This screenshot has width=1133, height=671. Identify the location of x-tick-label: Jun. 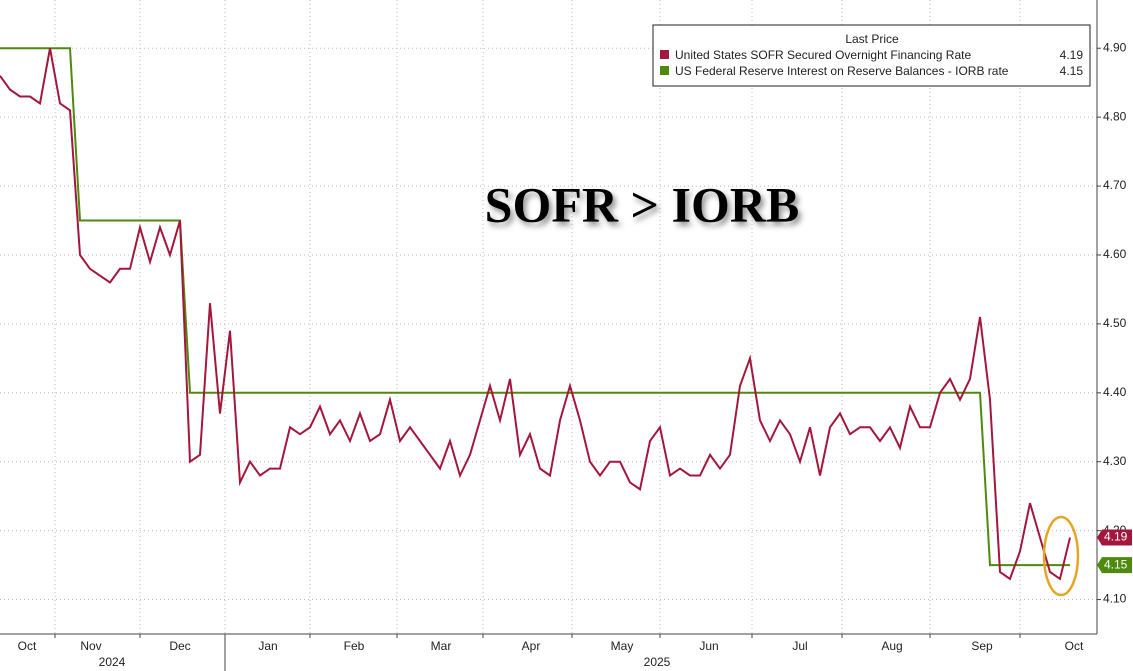
(708, 646).